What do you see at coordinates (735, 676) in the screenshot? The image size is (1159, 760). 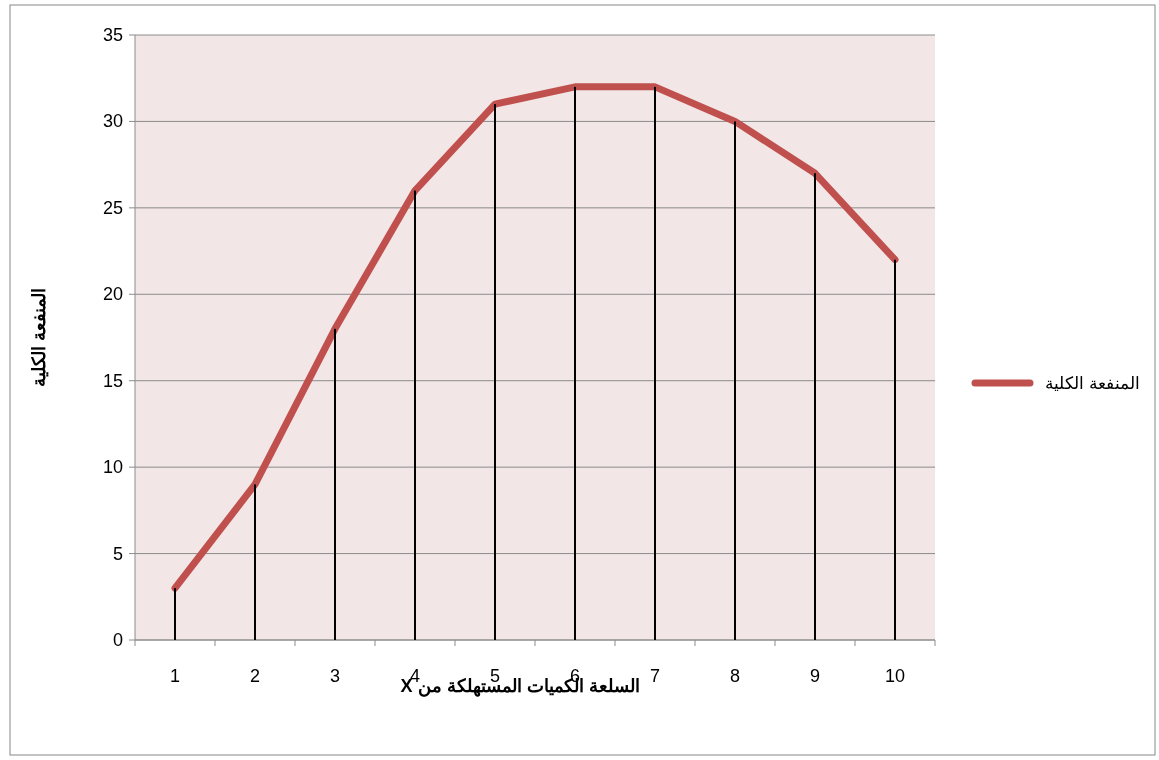 I see `x-tick-label: 8` at bounding box center [735, 676].